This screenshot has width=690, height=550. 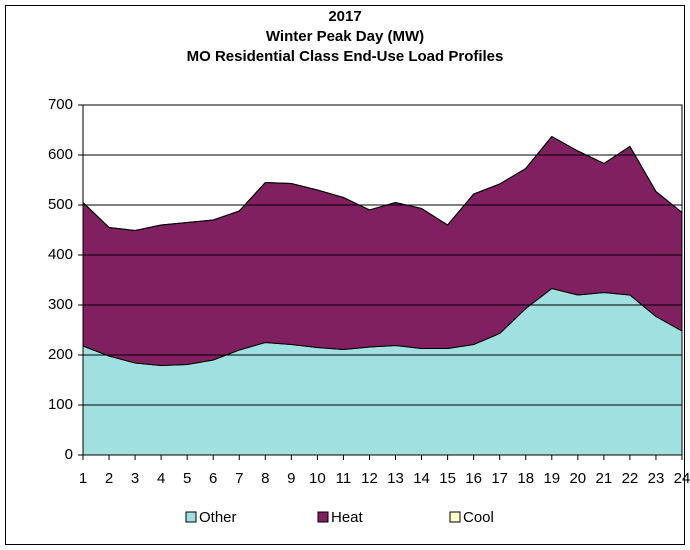 I want to click on y-tick-label: 600, so click(x=60, y=154).